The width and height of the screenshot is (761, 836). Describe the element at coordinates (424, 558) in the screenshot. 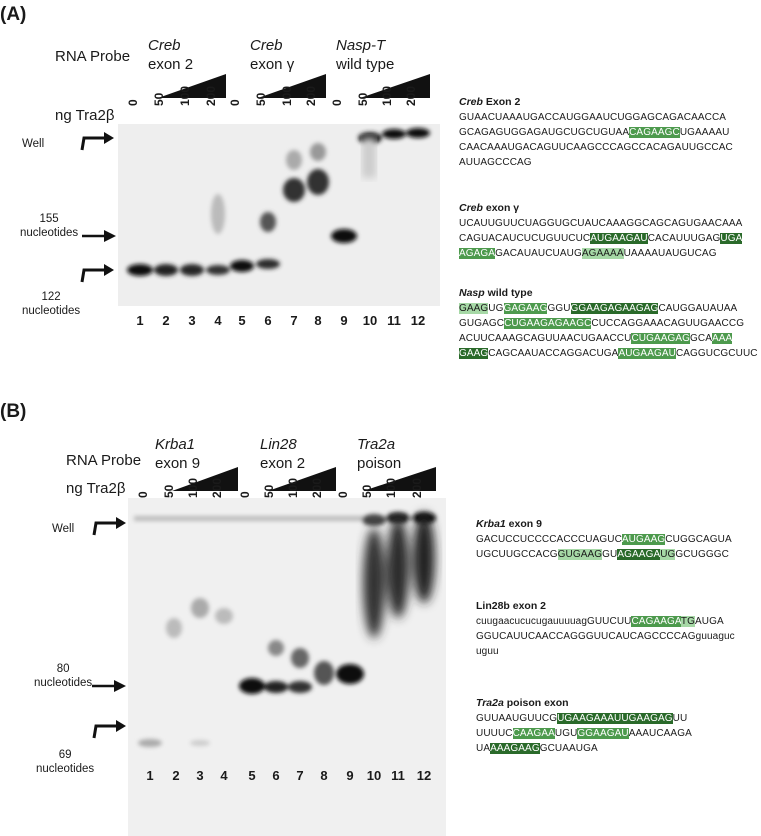

I see `gel-b-smear-lane12` at that location.